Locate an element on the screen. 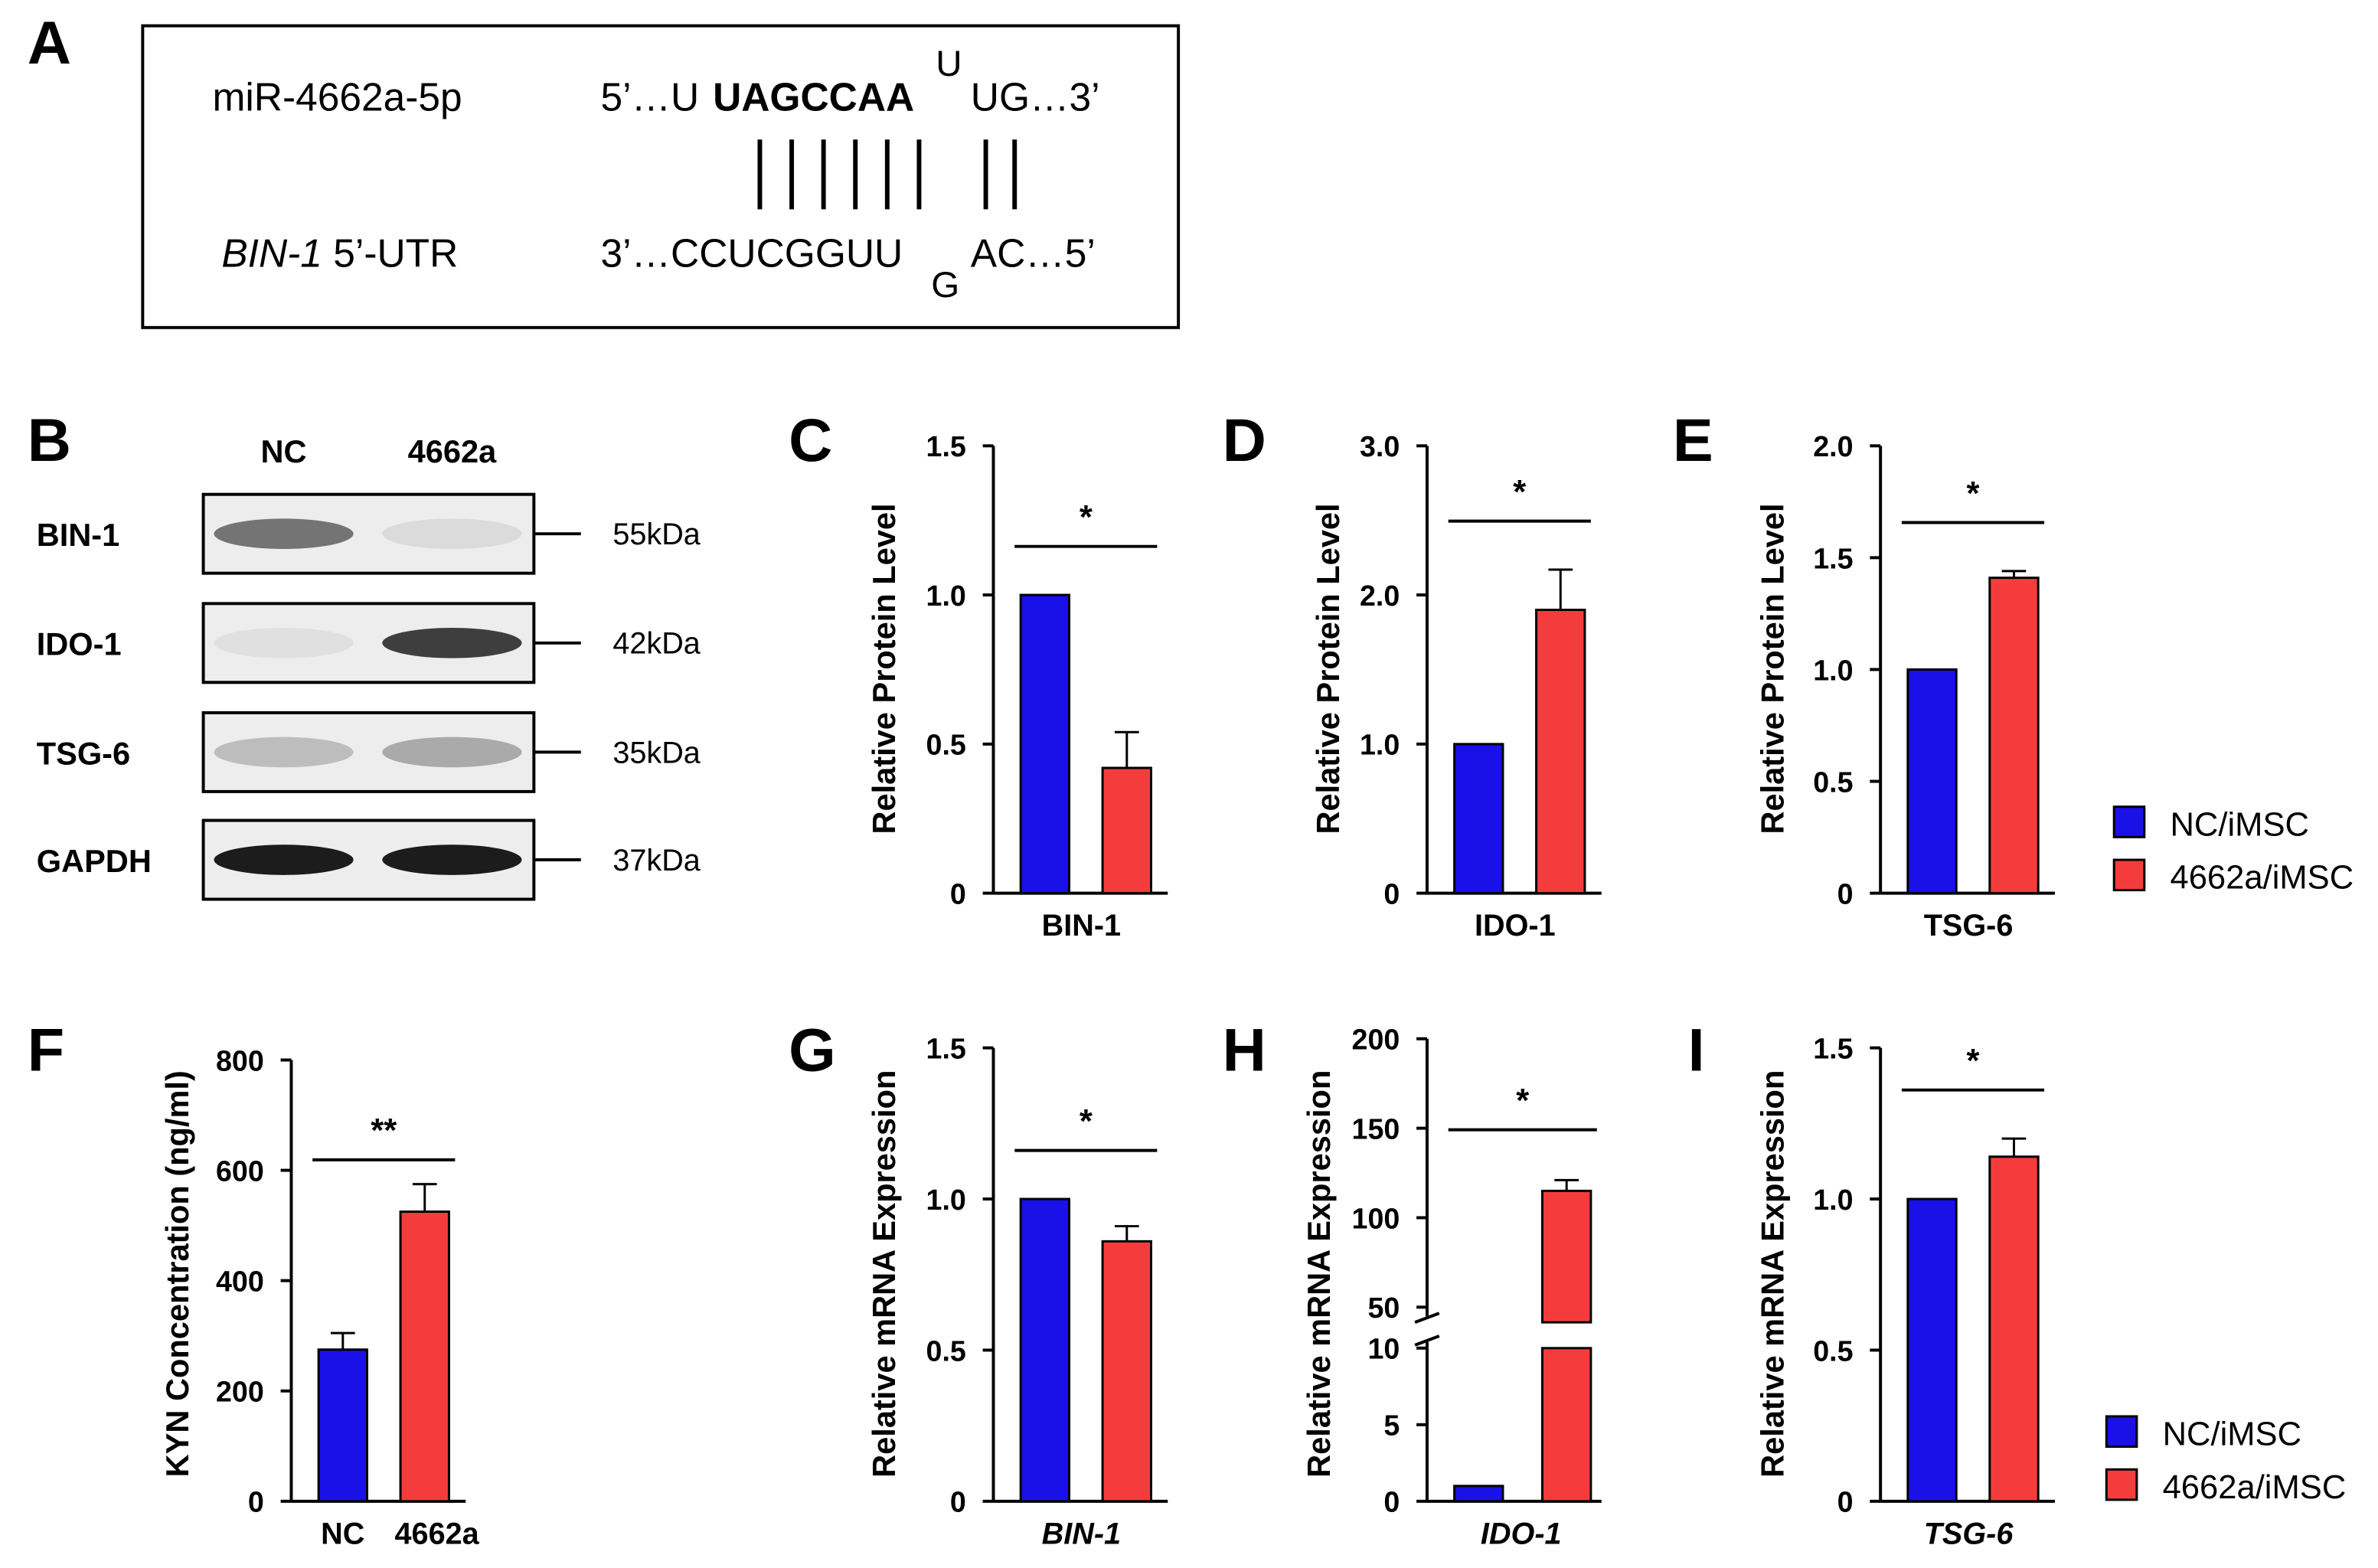 The width and height of the screenshot is (2378, 1568). mirna-seq-prefix: 5’…U is located at coordinates (651, 97).